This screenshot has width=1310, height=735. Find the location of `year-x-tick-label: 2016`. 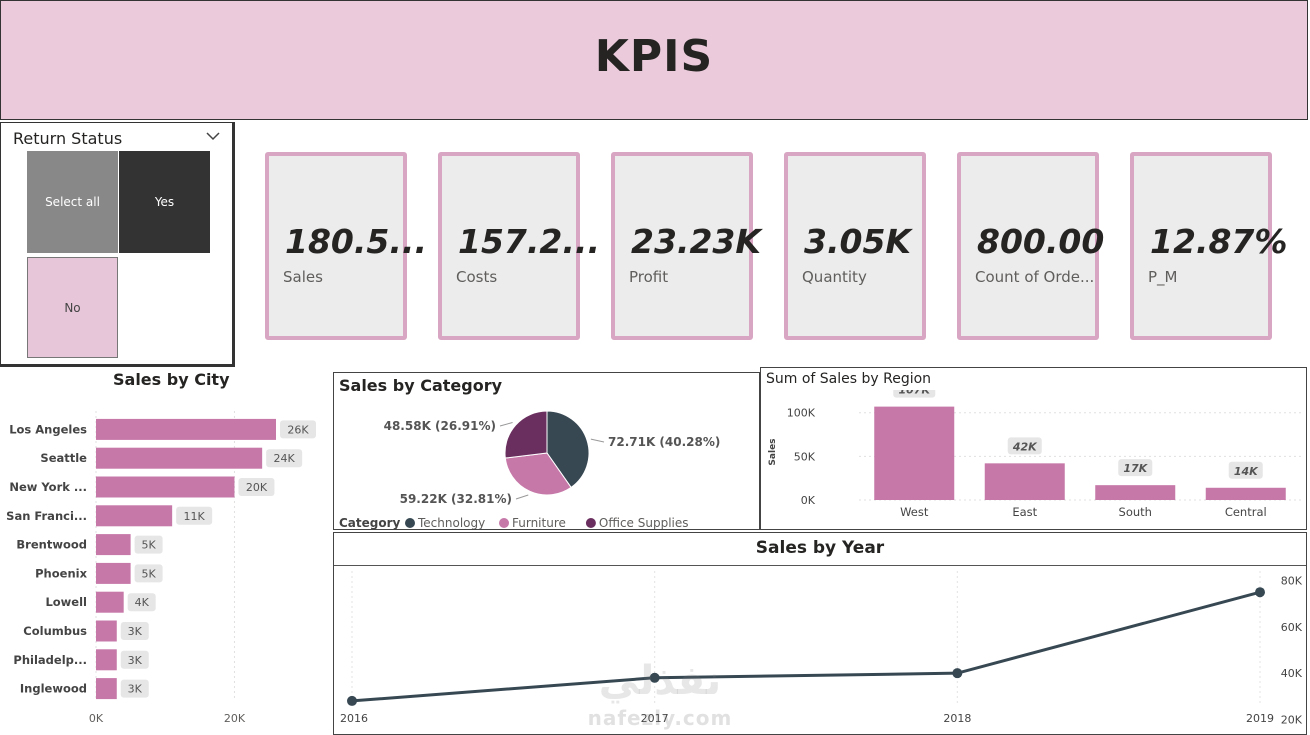

year-x-tick-label: 2016 is located at coordinates (354, 718).